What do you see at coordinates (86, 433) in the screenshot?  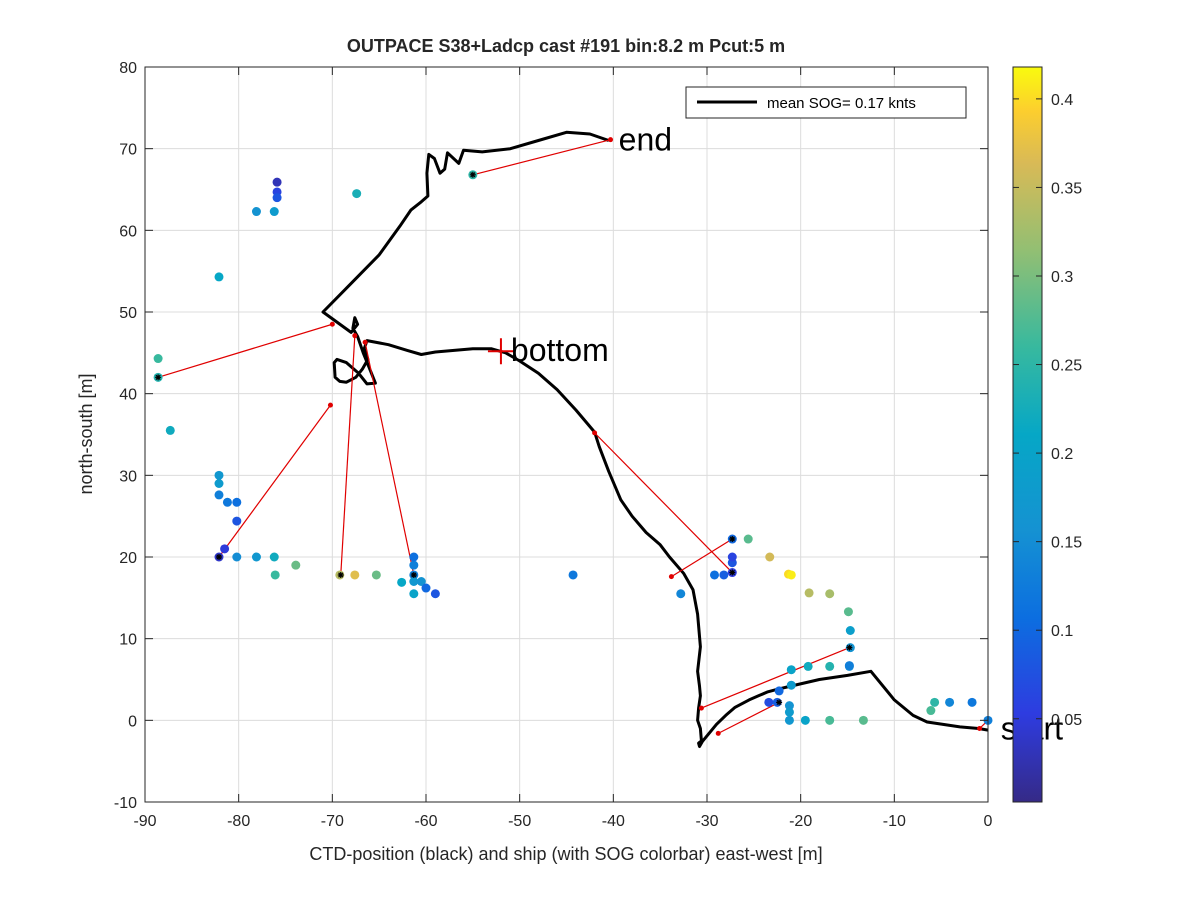 I see `y-axis-label: north-south [m]` at bounding box center [86, 433].